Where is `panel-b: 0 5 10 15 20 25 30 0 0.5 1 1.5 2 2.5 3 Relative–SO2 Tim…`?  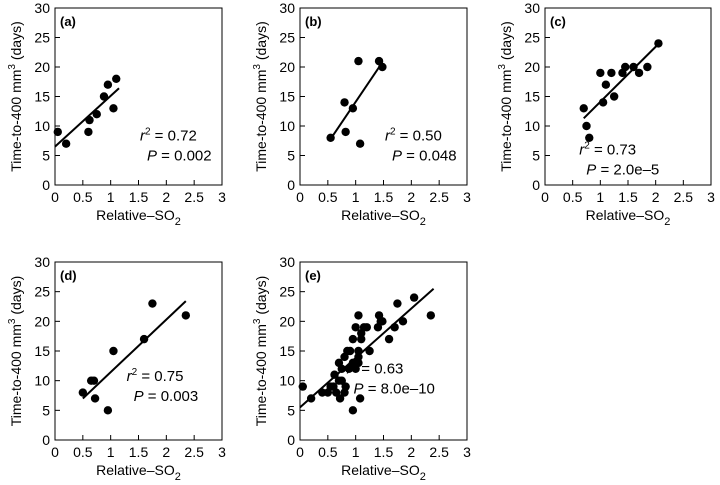
panel-b: 0 5 10 15 20 25 30 0 0.5 1 1.5 2 2.5 3 Relative–SO2 Tim… is located at coordinates (361, 114).